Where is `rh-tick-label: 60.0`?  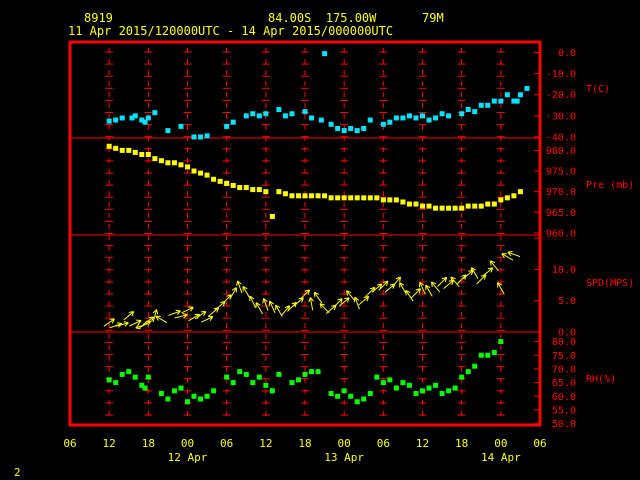 rh-tick-label: 60.0 is located at coordinates (564, 397).